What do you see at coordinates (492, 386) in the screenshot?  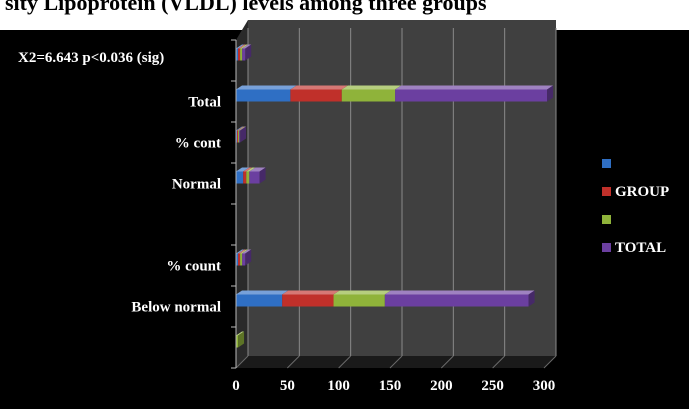 I see `x-tick-label: 250` at bounding box center [492, 386].